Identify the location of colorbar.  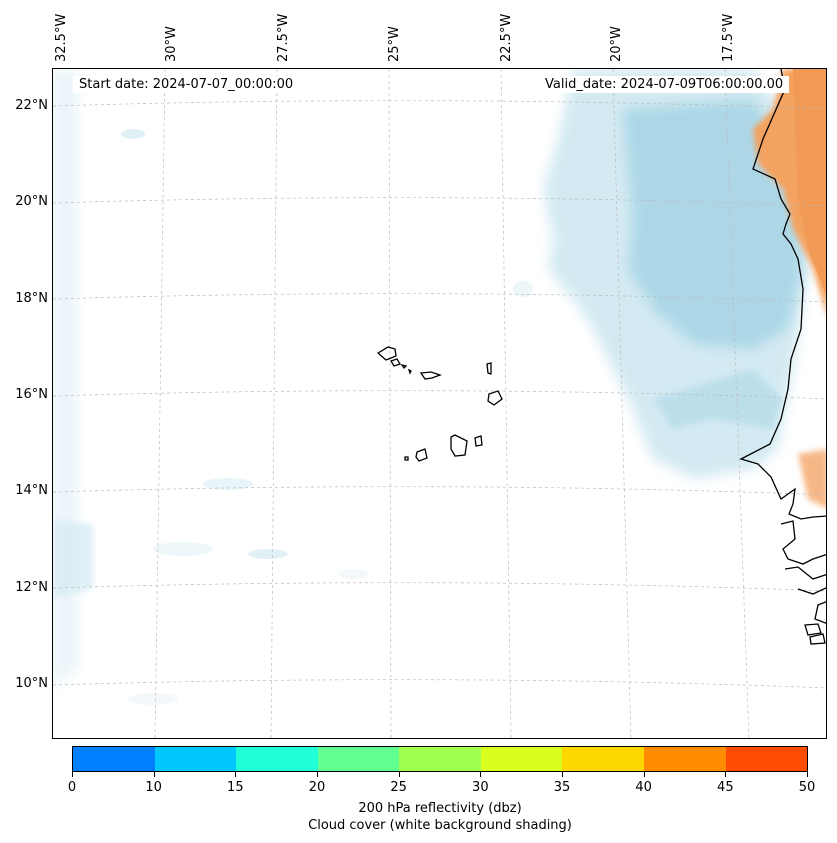
(440, 759).